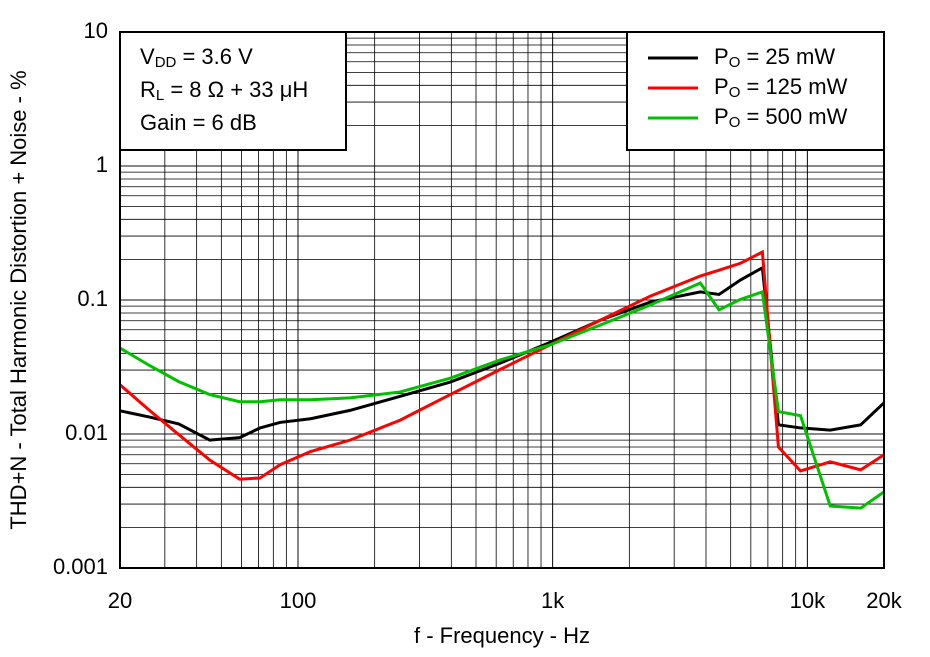 Image resolution: width=930 pixels, height=657 pixels. Describe the element at coordinates (80, 566) in the screenshot. I see `y-tick-label: 0.001` at that location.